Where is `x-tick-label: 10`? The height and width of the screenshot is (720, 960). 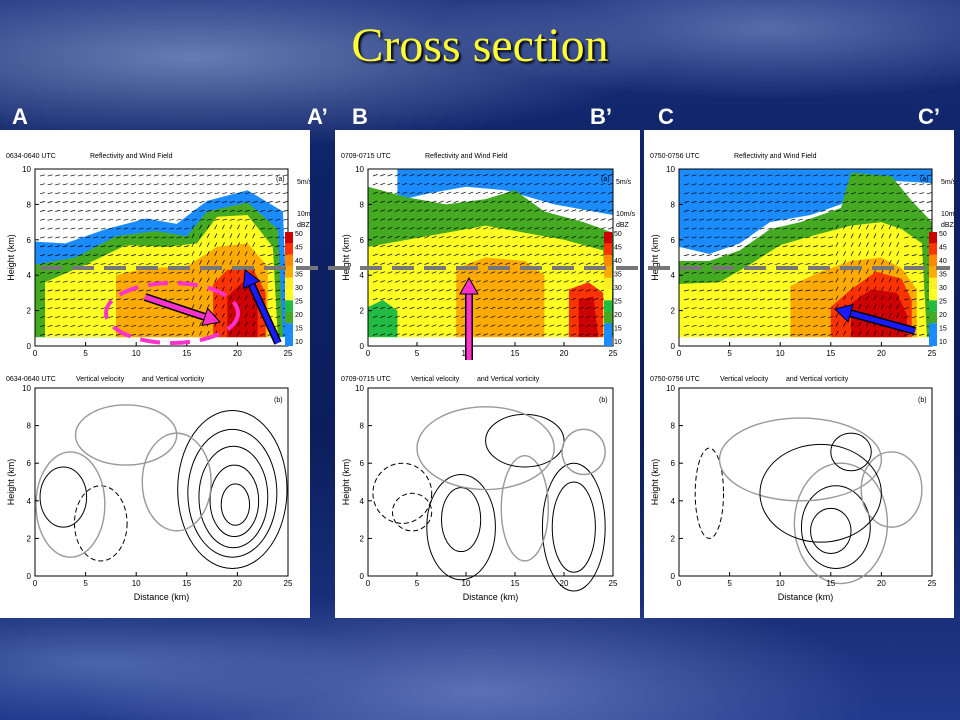
x-tick-label: 10 is located at coordinates (780, 583).